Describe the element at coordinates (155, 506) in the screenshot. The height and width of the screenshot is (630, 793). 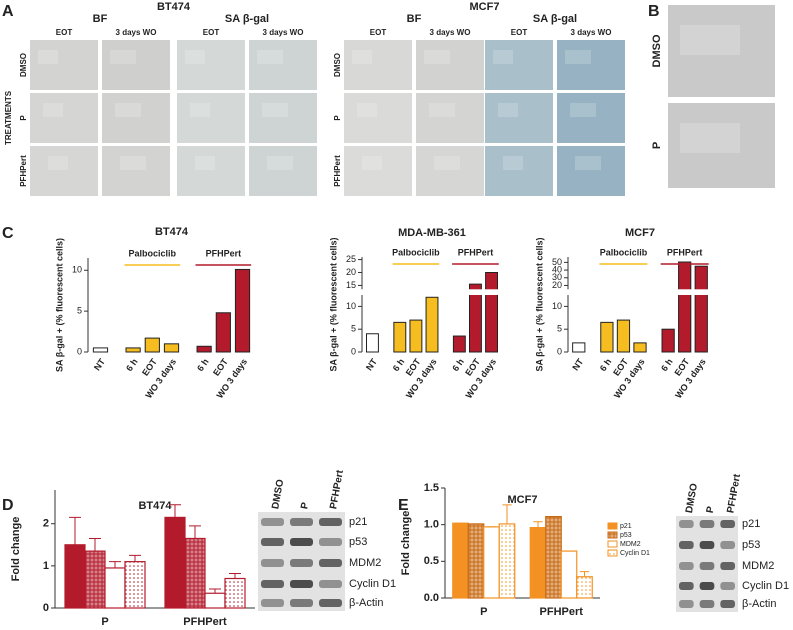
I see `chart-title: BT474` at that location.